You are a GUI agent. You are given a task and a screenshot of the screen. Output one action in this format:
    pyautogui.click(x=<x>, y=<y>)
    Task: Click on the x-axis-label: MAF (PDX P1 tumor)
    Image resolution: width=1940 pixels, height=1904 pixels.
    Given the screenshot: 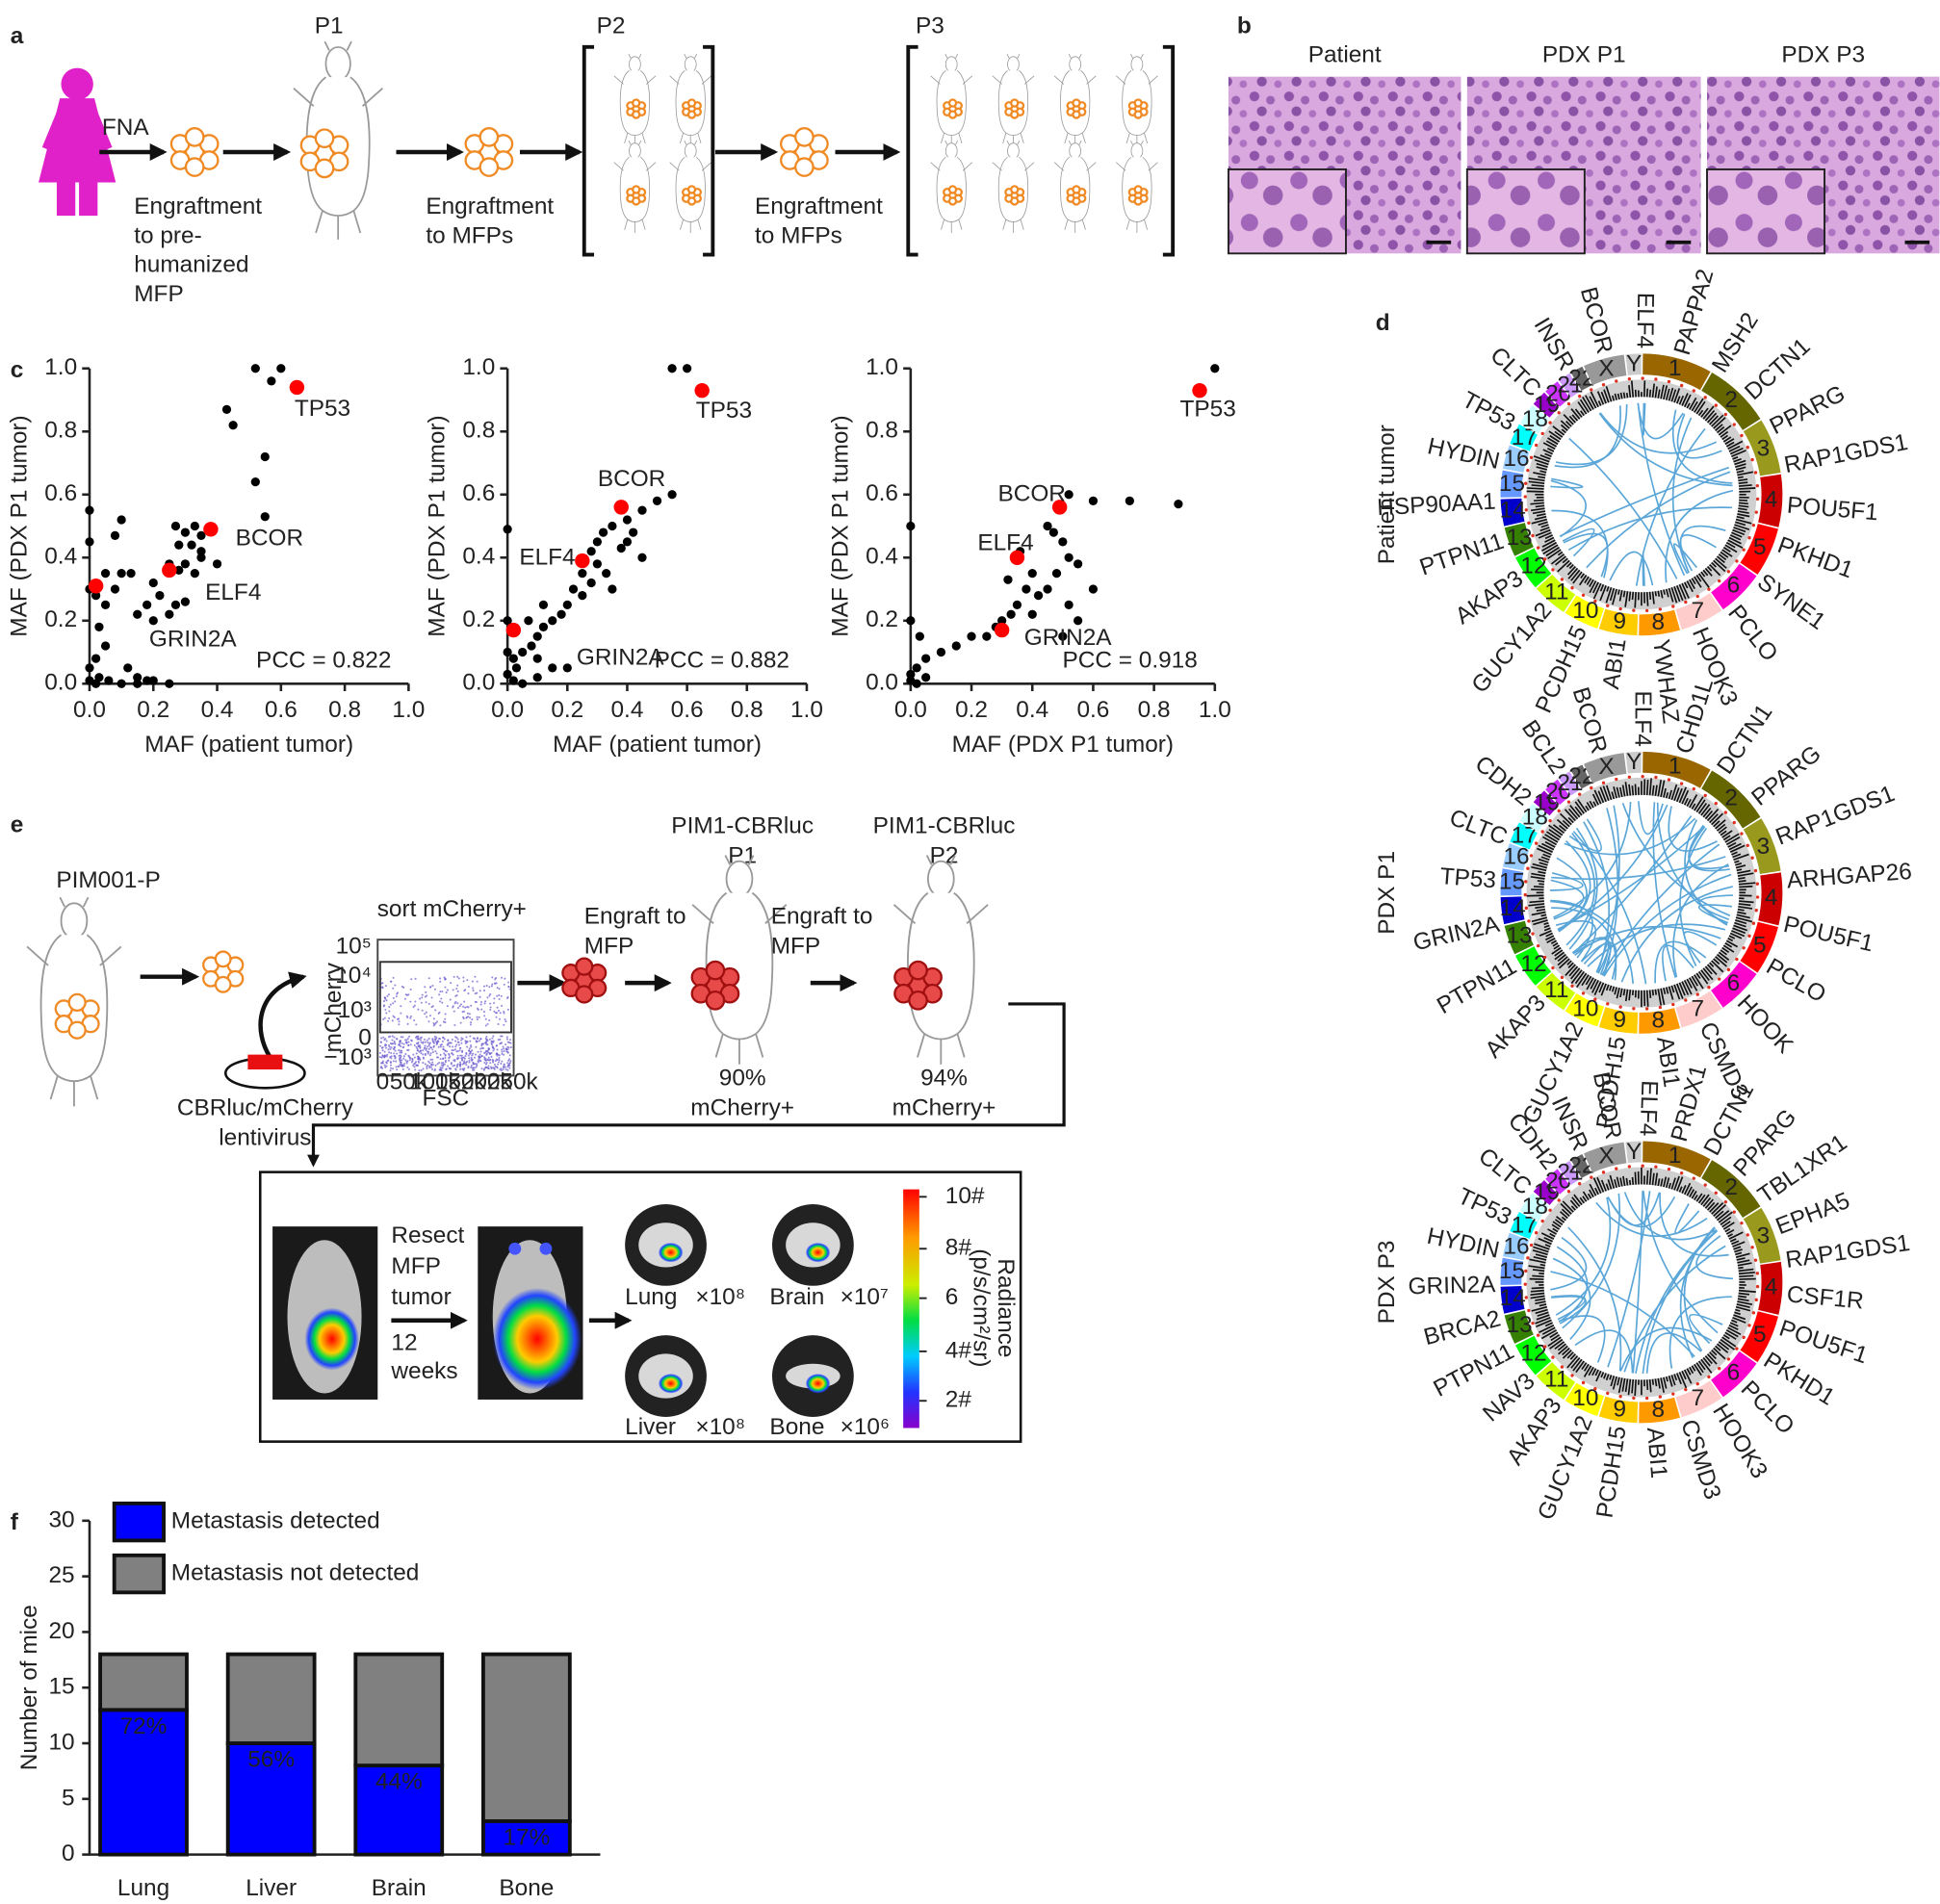 What is the action you would take?
    pyautogui.click(x=1063, y=745)
    